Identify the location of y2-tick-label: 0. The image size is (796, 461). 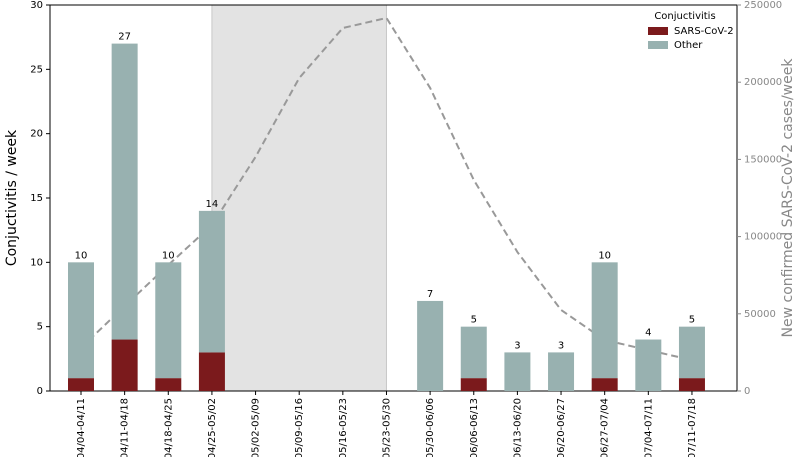
(747, 391).